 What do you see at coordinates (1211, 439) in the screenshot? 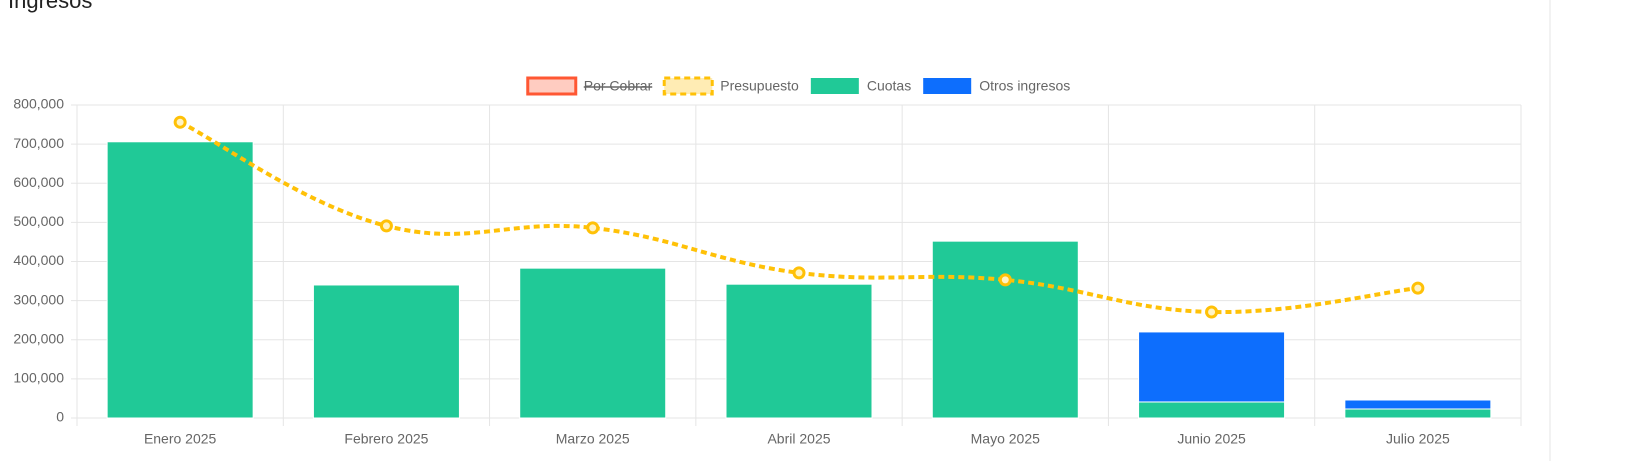
I see `x-tick-label: Junio 2025` at bounding box center [1211, 439].